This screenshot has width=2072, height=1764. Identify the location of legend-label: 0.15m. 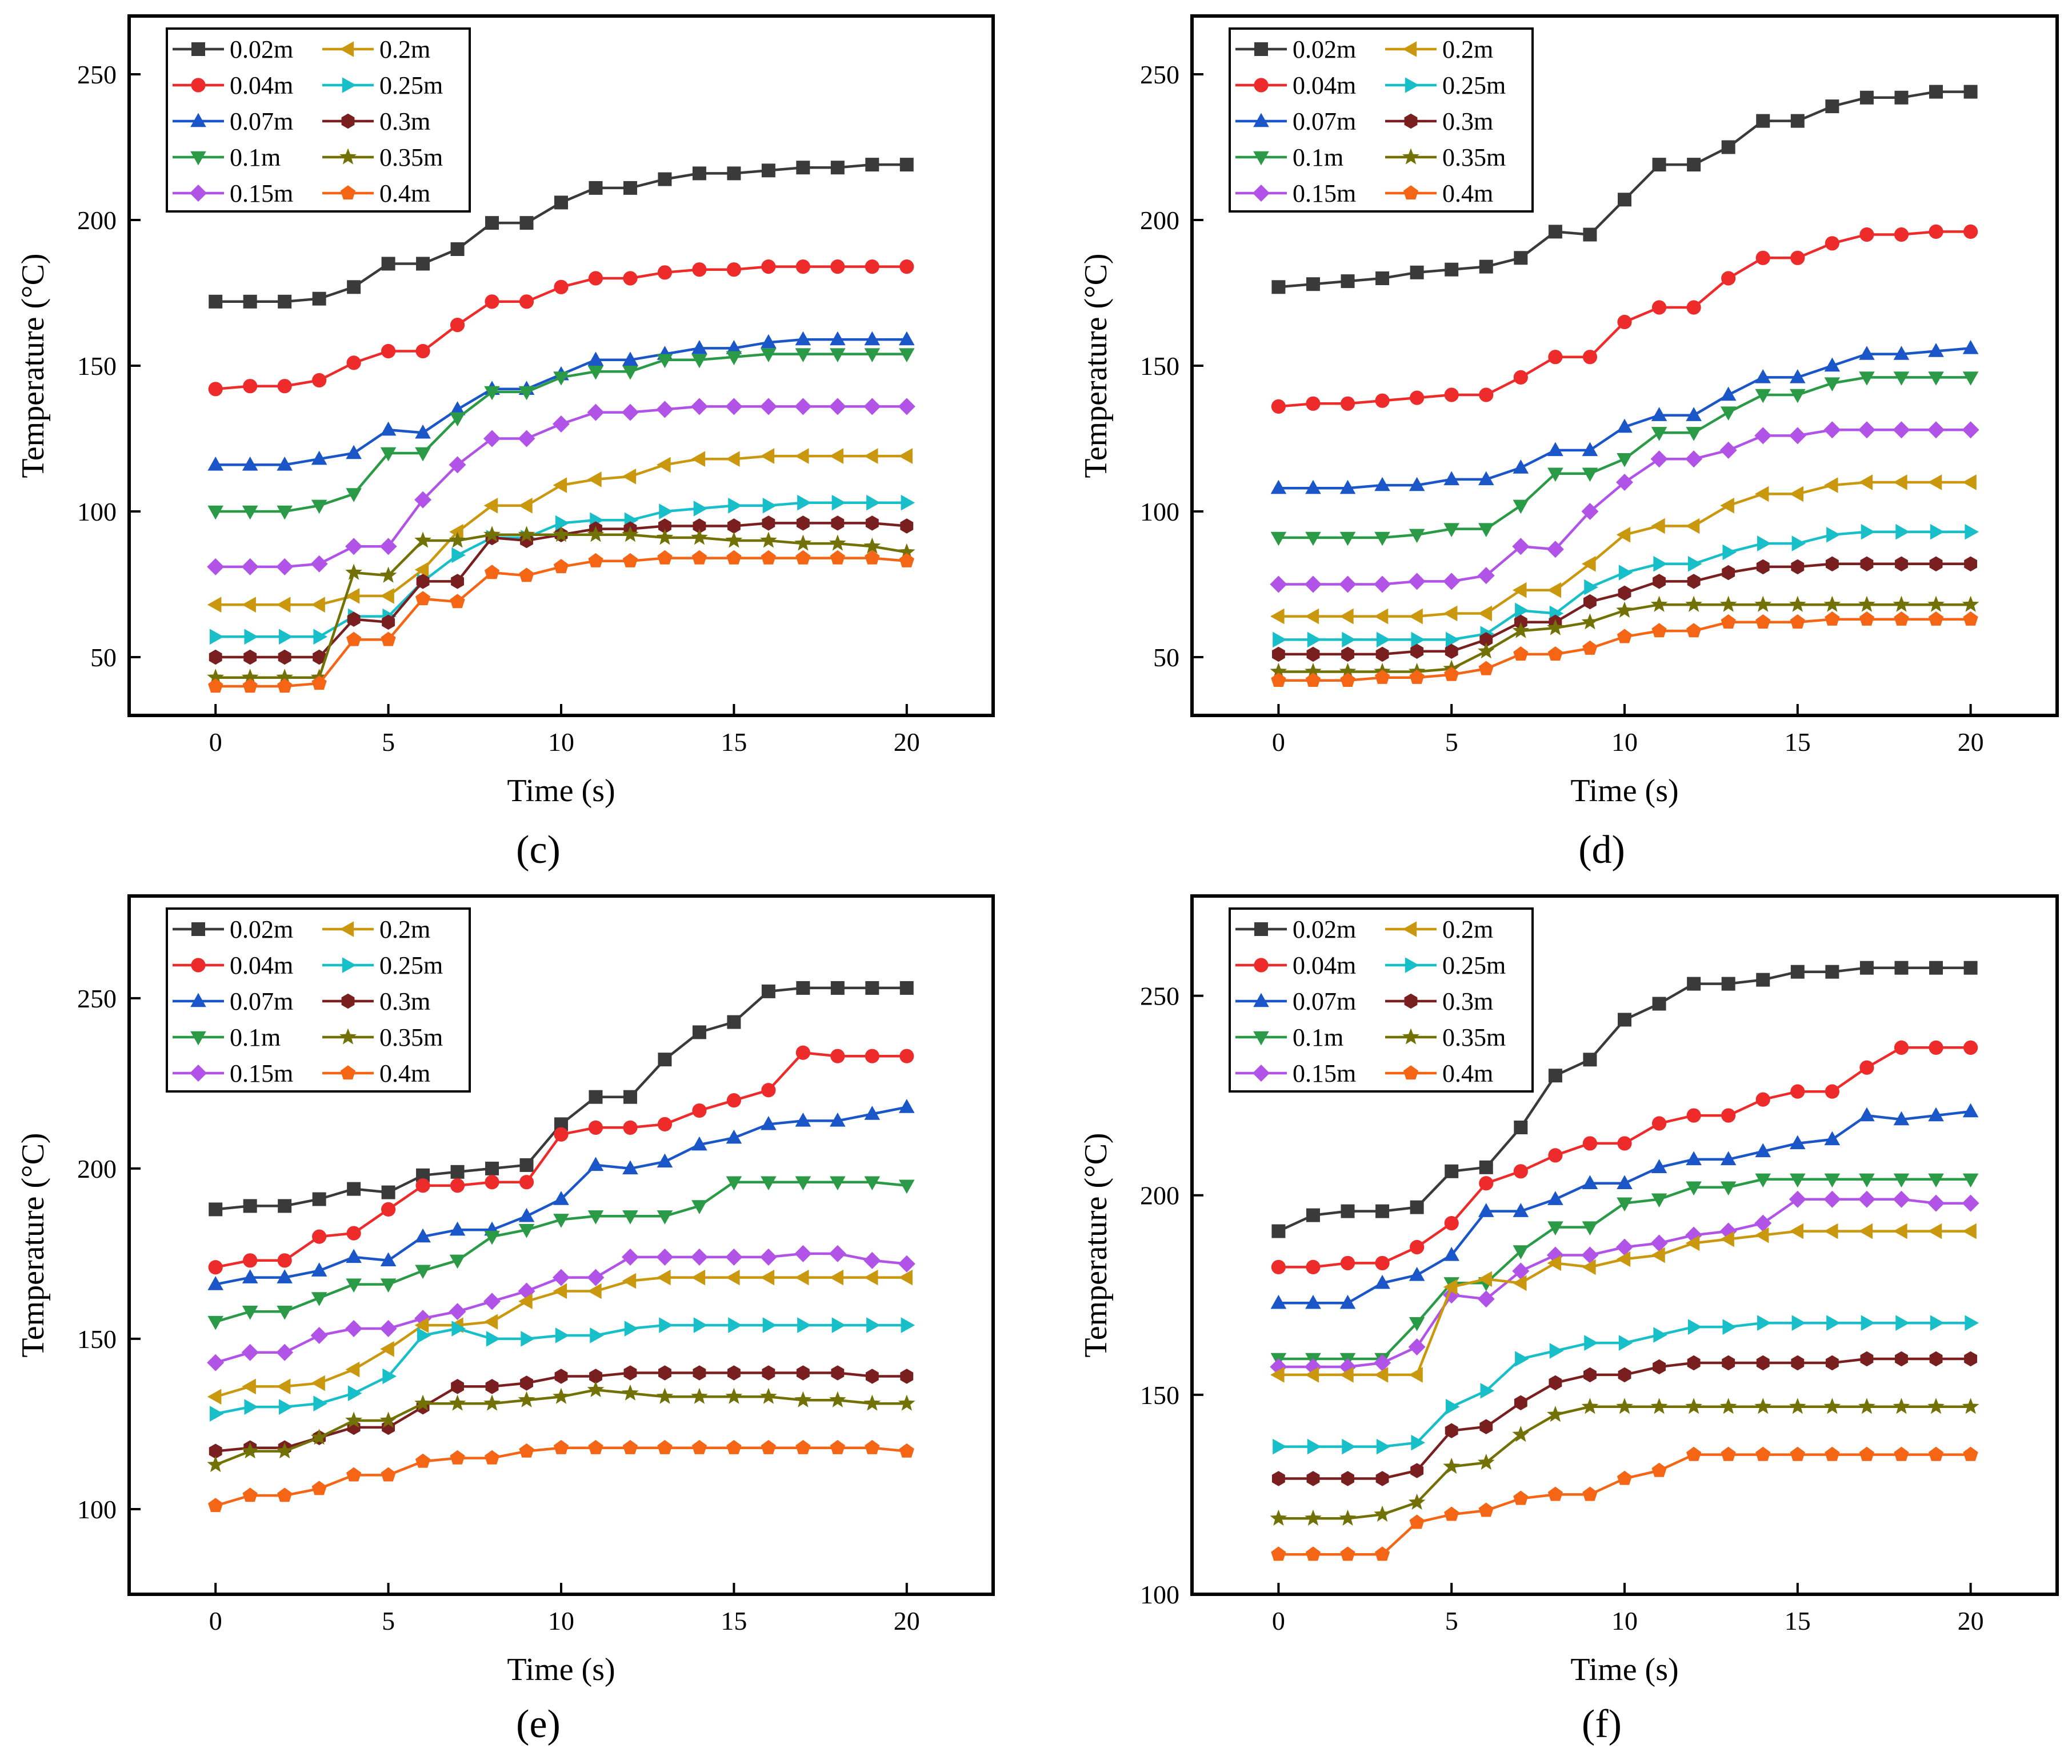
(1324, 1073).